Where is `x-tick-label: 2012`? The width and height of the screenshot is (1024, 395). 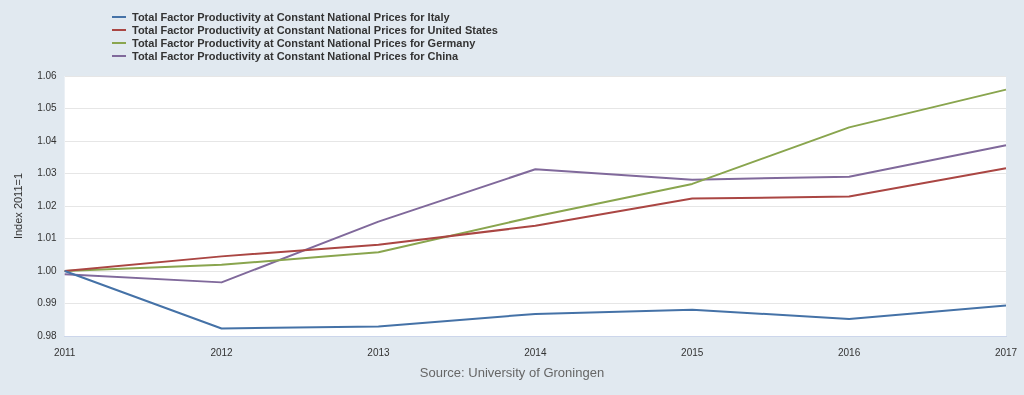 x-tick-label: 2012 is located at coordinates (222, 352).